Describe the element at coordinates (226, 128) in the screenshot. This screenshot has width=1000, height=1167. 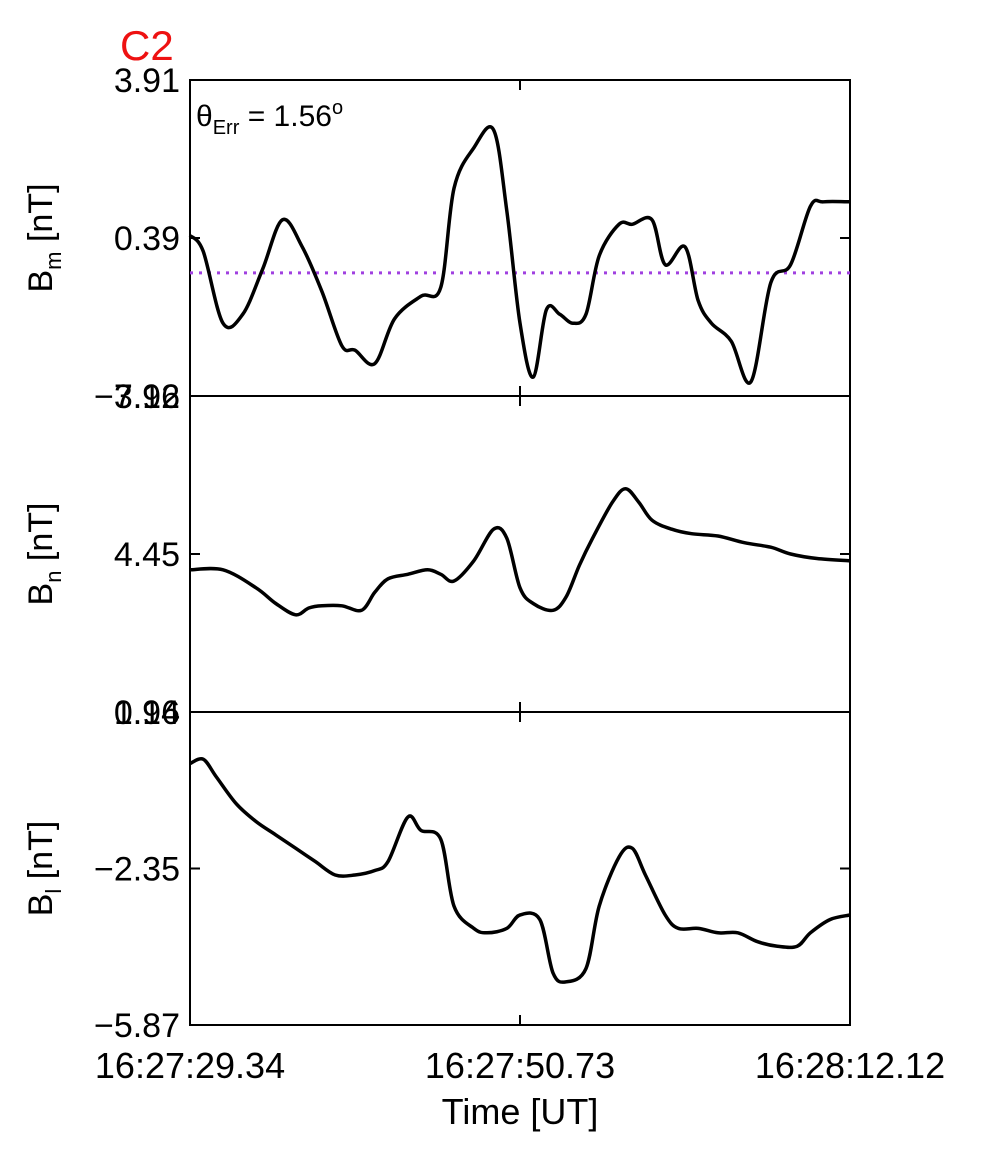
I see `theta-subscript: Err` at that location.